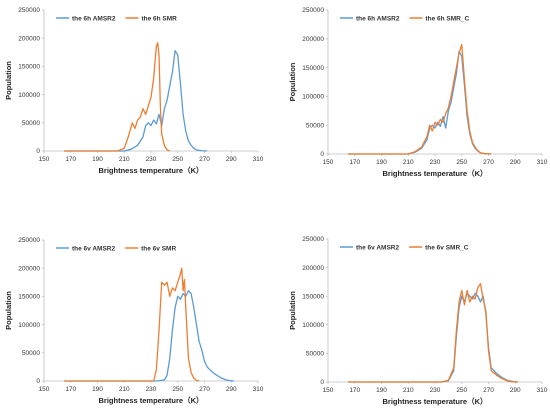  Describe the element at coordinates (159, 18) in the screenshot. I see `legend-label-2: the 6h SMR` at that location.